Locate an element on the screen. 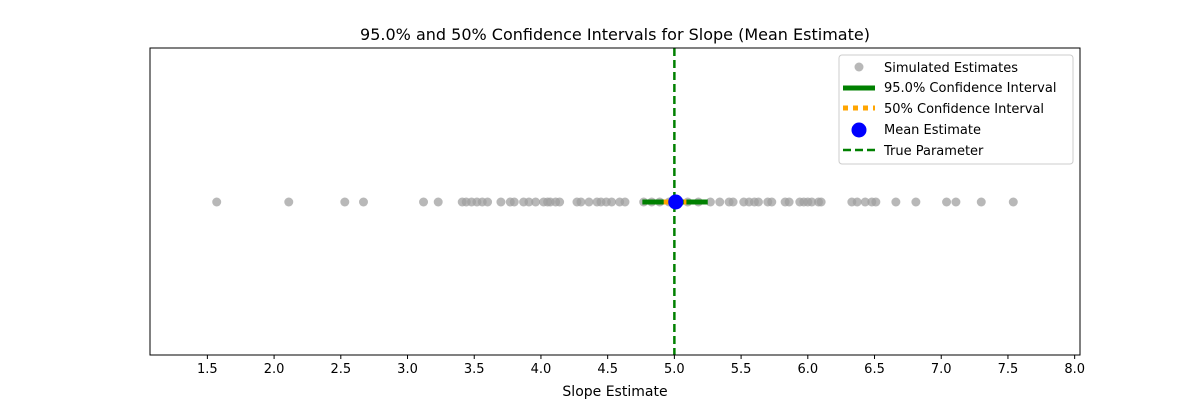 The image size is (1200, 400). x-tick-label: 3.5 is located at coordinates (474, 369).